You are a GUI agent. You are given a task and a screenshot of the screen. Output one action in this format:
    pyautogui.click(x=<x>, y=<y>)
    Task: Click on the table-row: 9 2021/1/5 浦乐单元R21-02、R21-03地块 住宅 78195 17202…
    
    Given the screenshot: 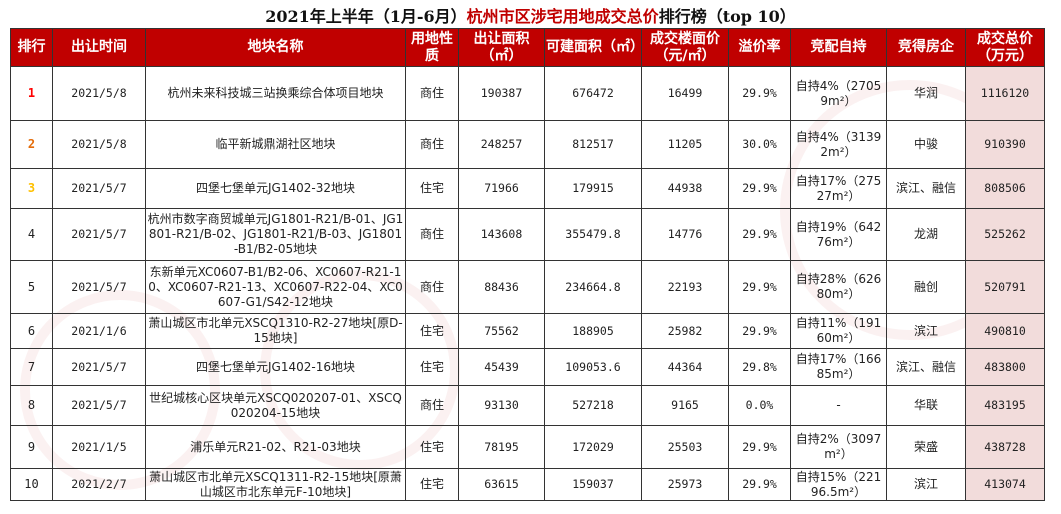 What is the action you would take?
    pyautogui.click(x=527, y=447)
    